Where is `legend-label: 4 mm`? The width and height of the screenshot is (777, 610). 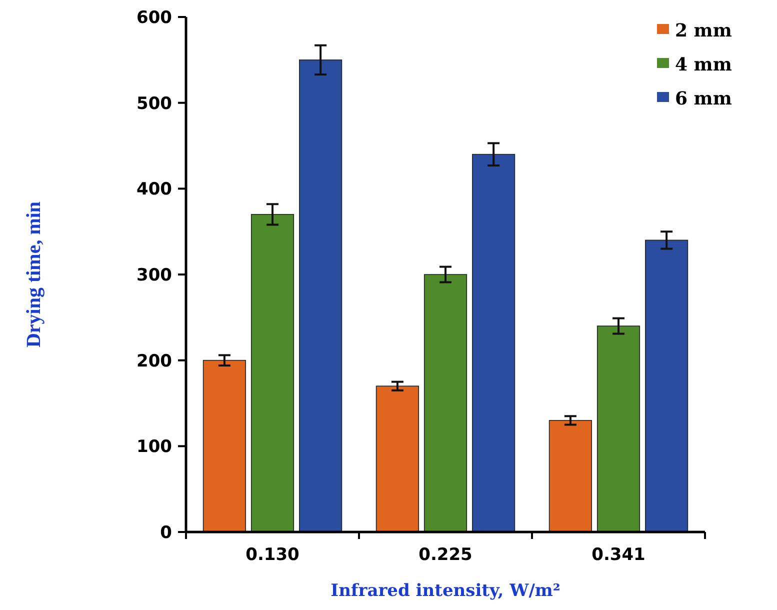 legend-label: 4 mm is located at coordinates (703, 65).